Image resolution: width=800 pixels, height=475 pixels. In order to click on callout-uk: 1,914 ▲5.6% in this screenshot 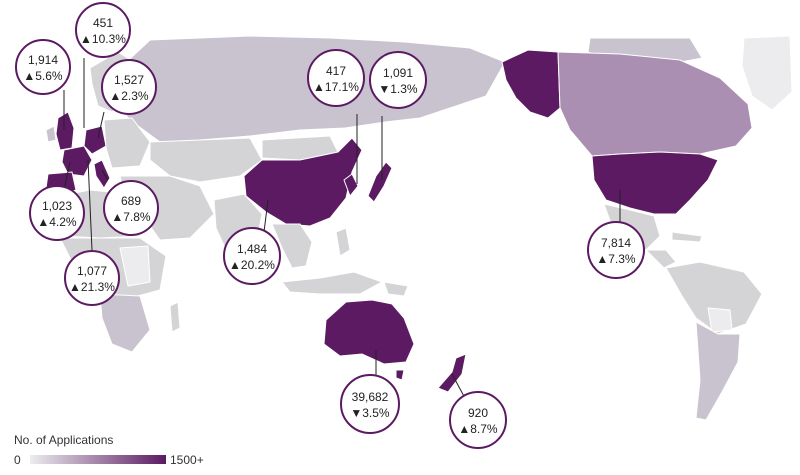, I will do `click(43, 67)`.